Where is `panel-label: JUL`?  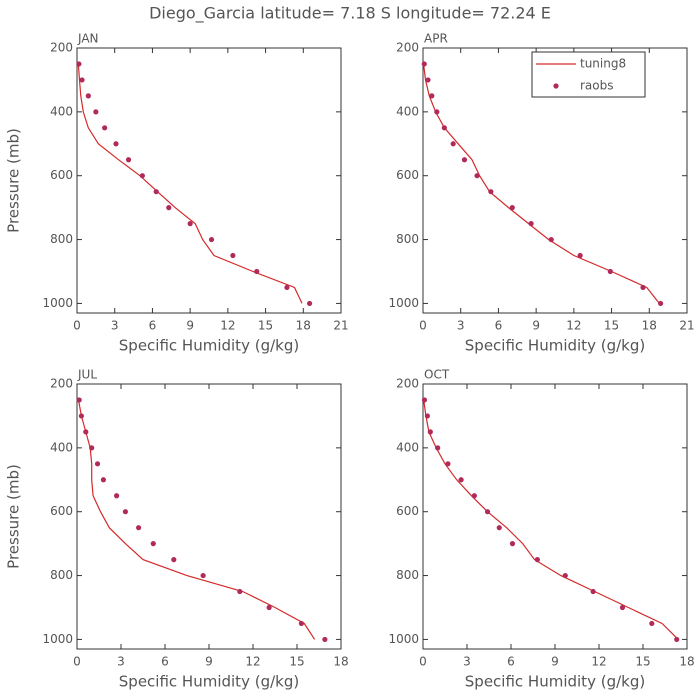 panel-label: JUL is located at coordinates (87, 375).